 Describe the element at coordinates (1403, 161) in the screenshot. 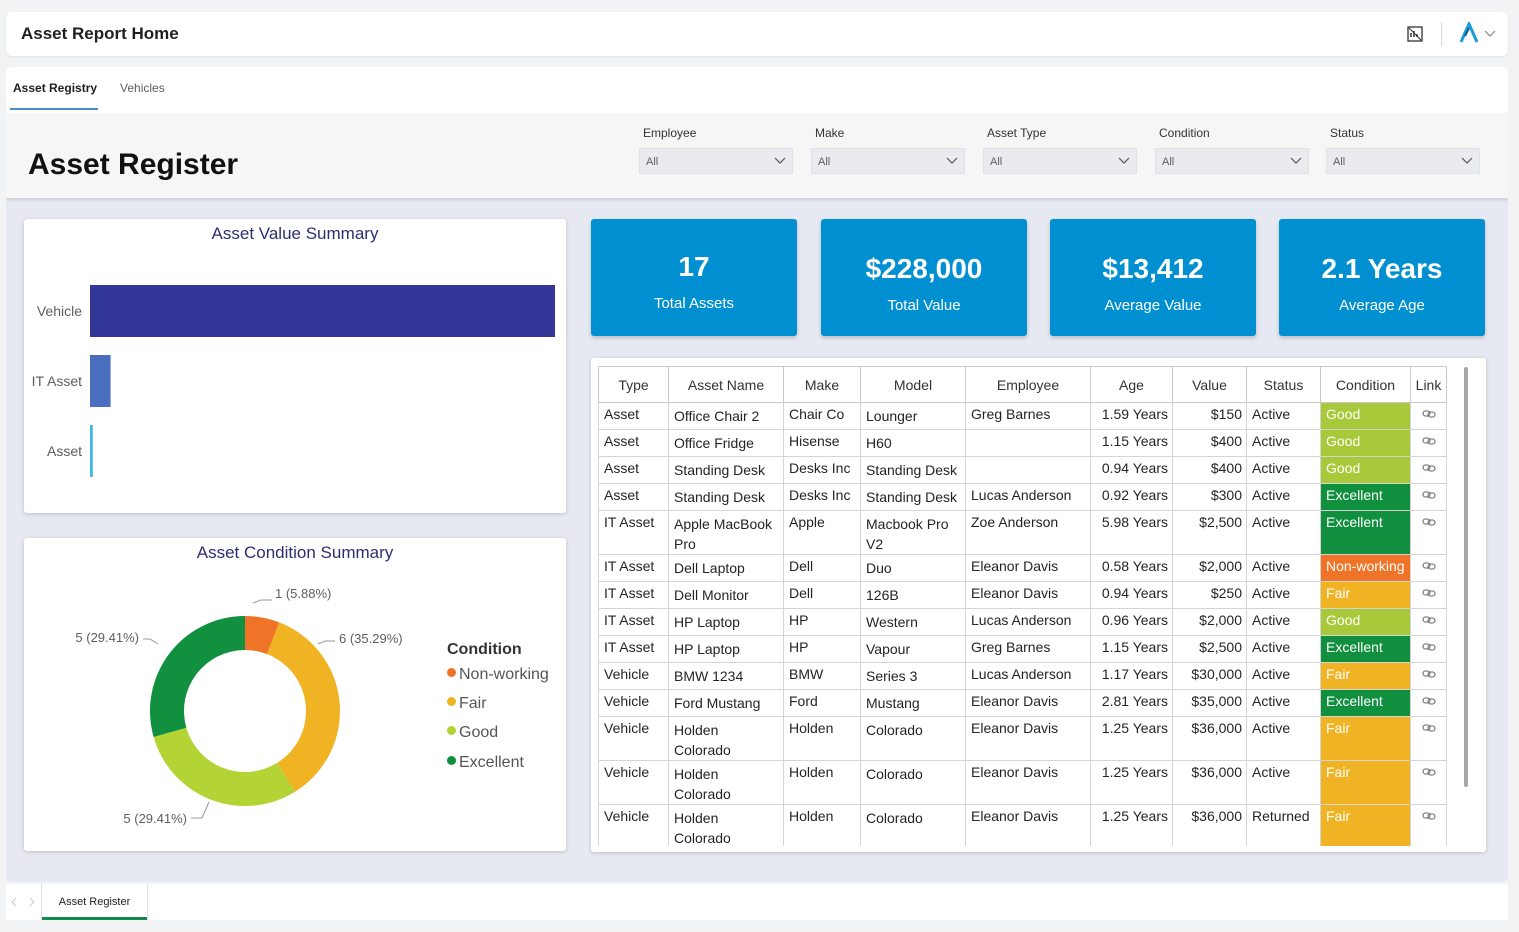

I see `status-dropdown: All` at that location.